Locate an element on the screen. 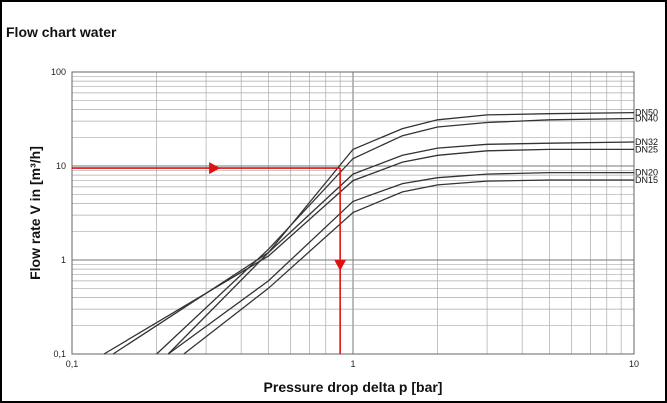  series-label-dn25: DN25 is located at coordinates (646, 149).